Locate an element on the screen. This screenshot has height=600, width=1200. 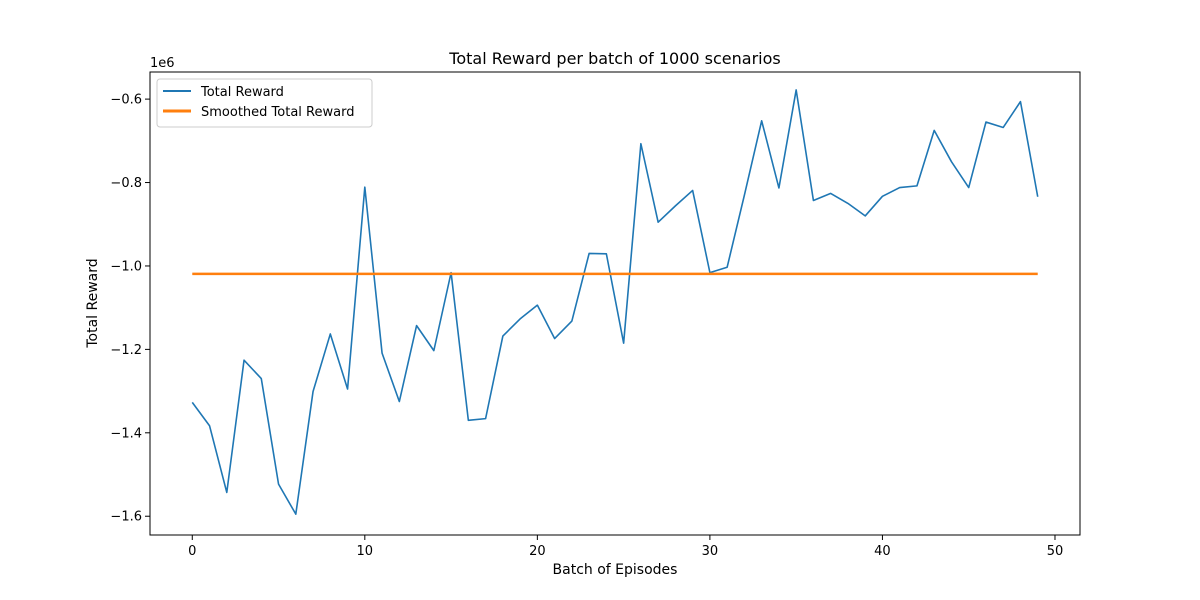
y-tick-label: −0.6 is located at coordinates (126, 100).